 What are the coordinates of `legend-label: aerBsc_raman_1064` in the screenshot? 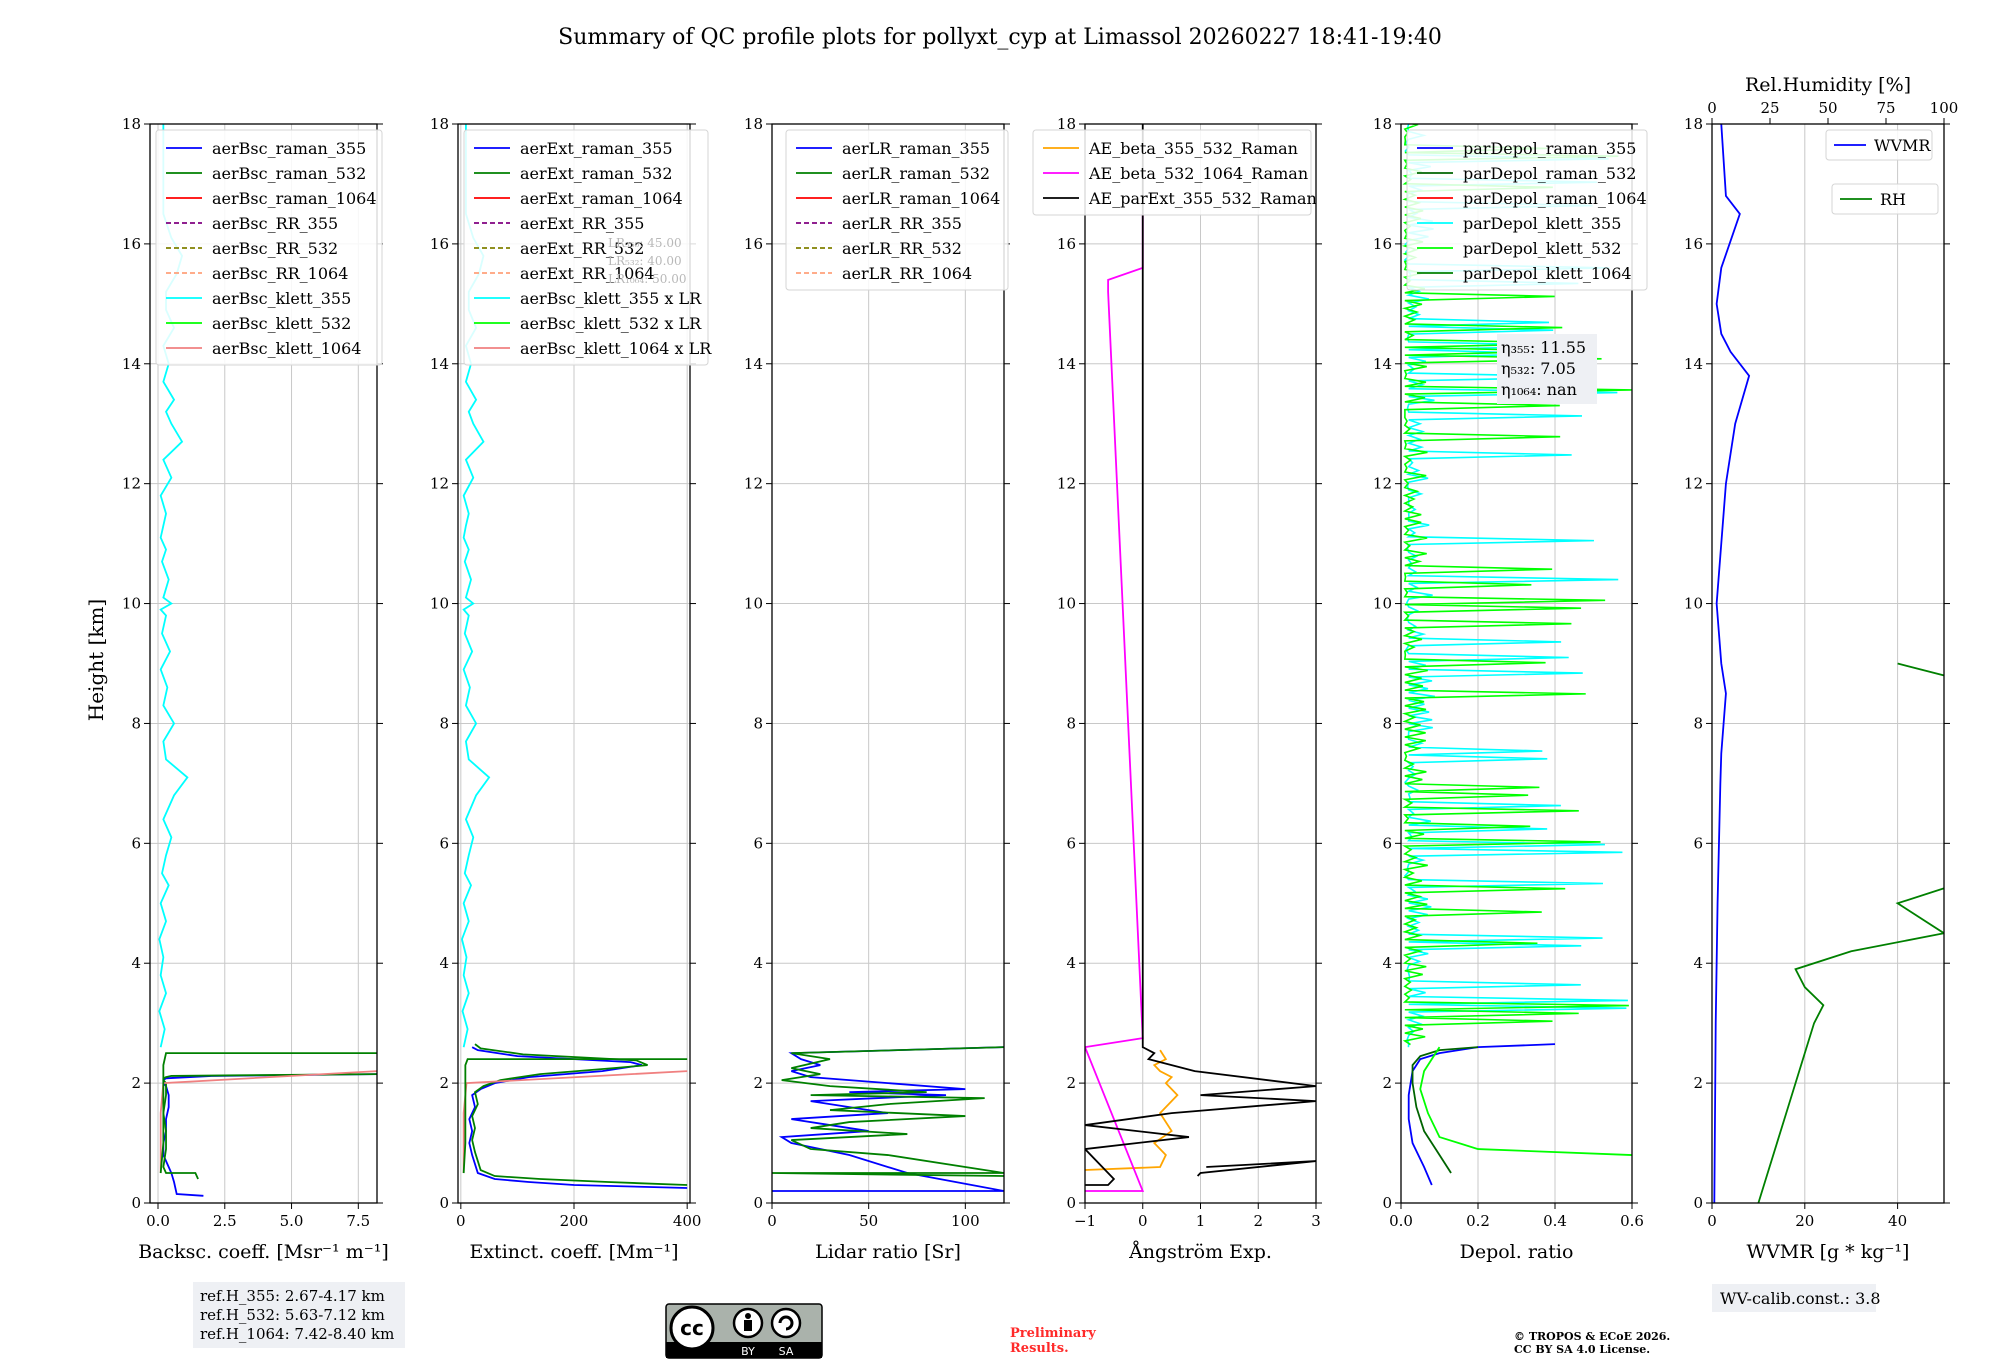 It's located at (294, 198).